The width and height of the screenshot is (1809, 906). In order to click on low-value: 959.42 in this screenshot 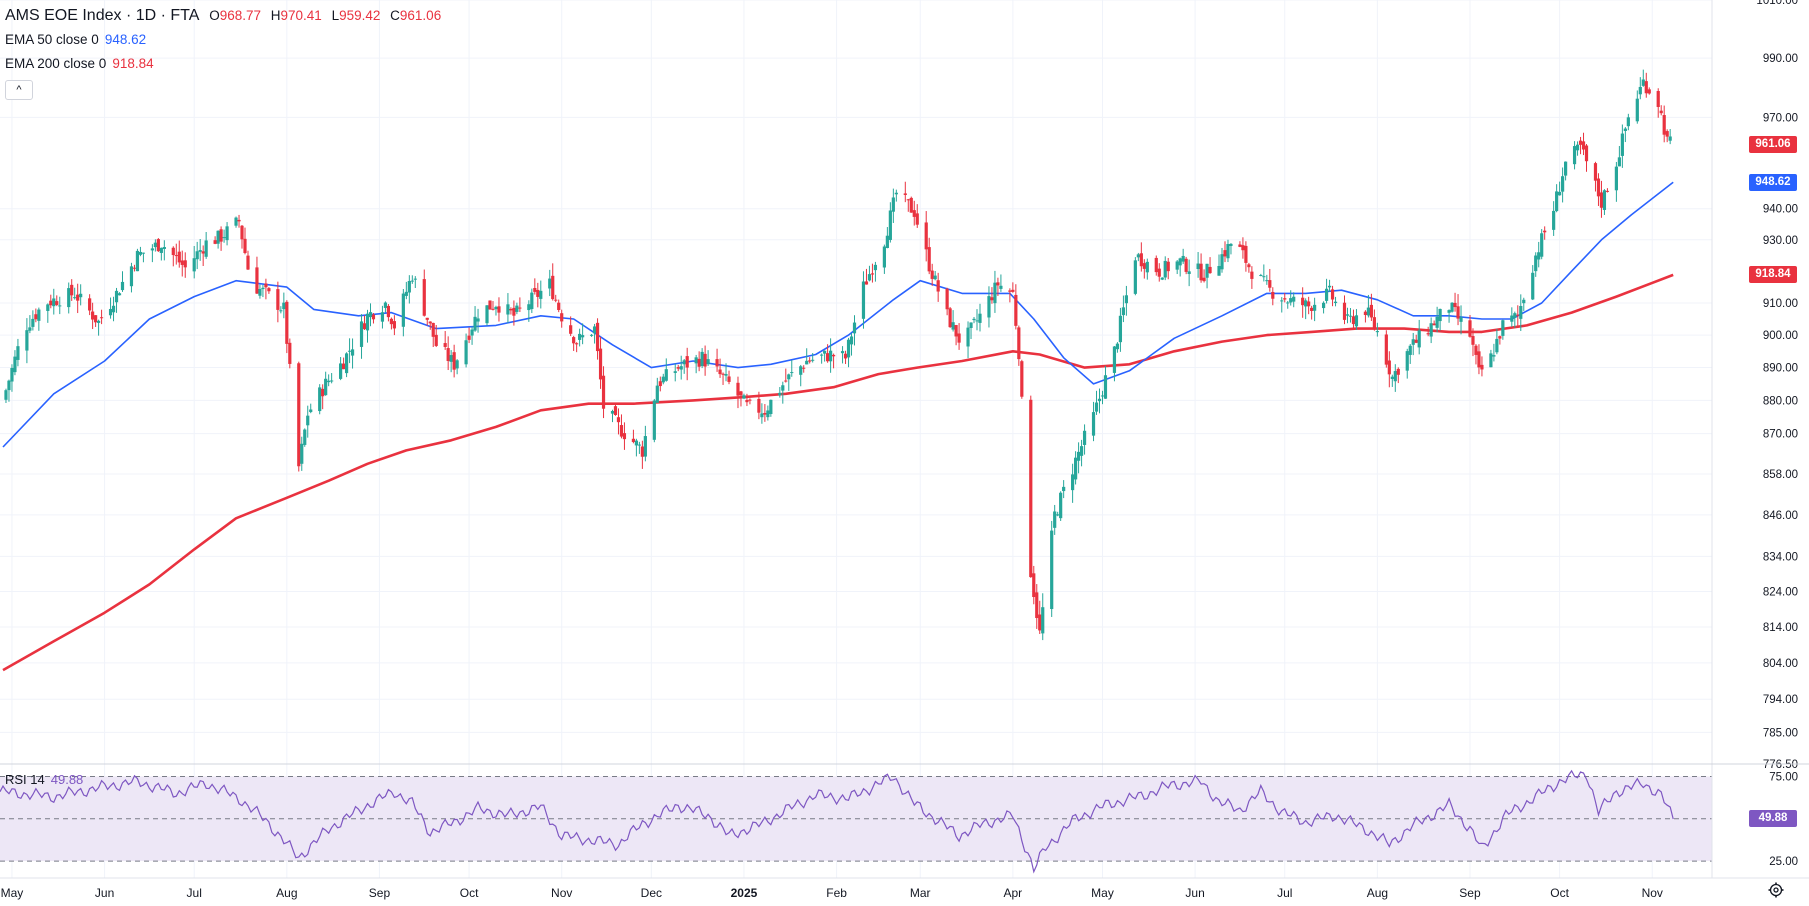, I will do `click(360, 15)`.